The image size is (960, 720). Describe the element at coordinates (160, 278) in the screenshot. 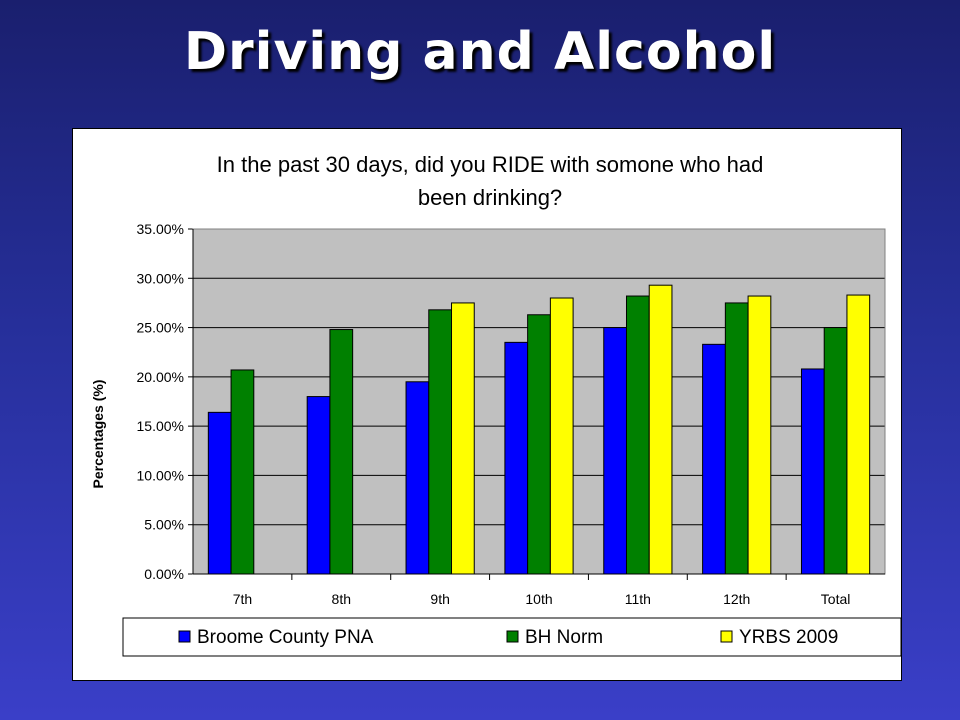

I see `y-tick-label: 30.00%` at that location.